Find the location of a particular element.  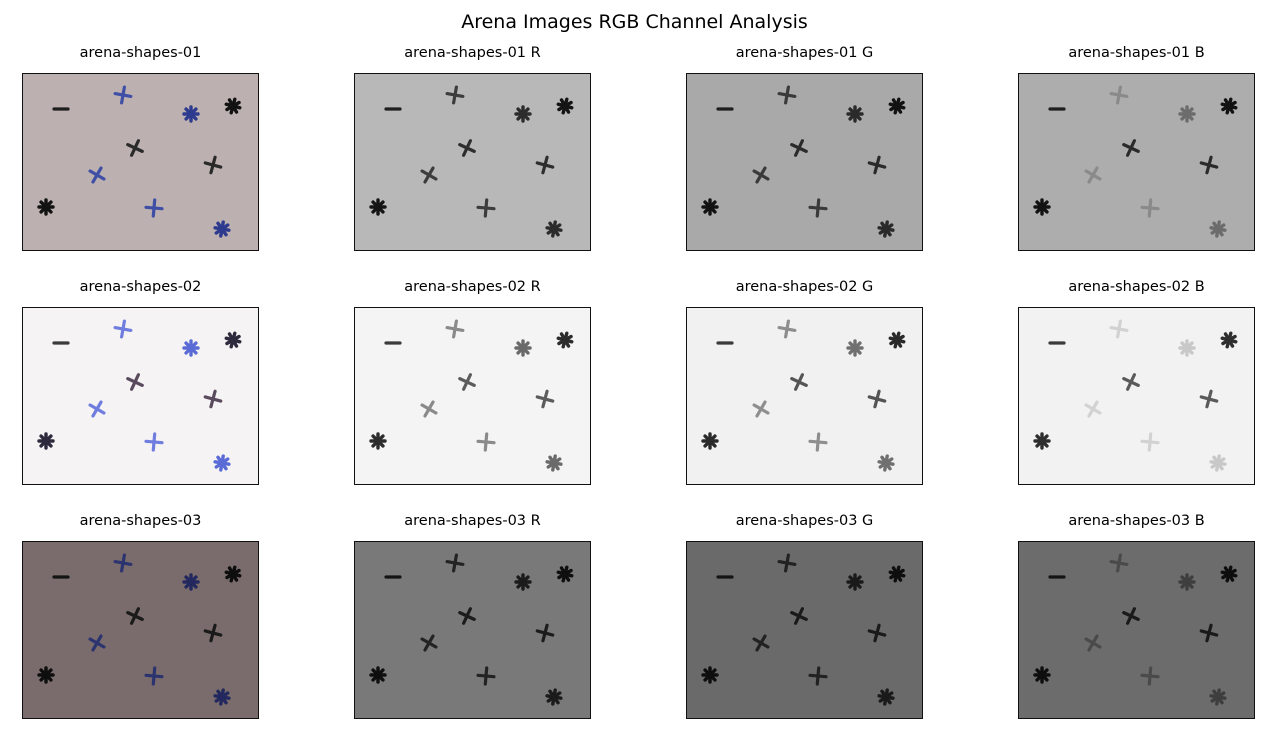

panel-title: arena-shapes-02 G is located at coordinates (804, 287).